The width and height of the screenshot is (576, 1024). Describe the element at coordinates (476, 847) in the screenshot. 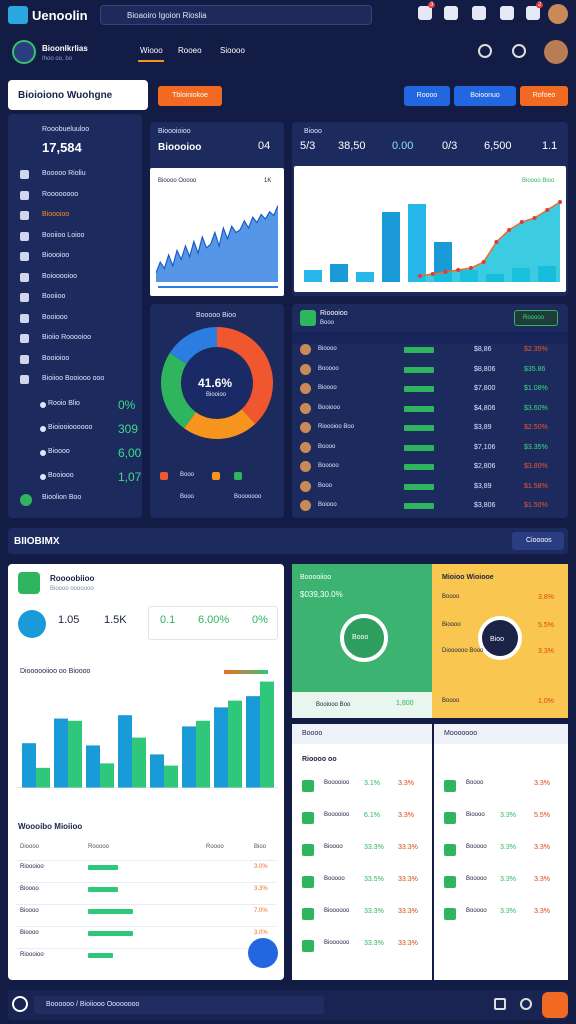

I see `row-name: Booooo` at that location.